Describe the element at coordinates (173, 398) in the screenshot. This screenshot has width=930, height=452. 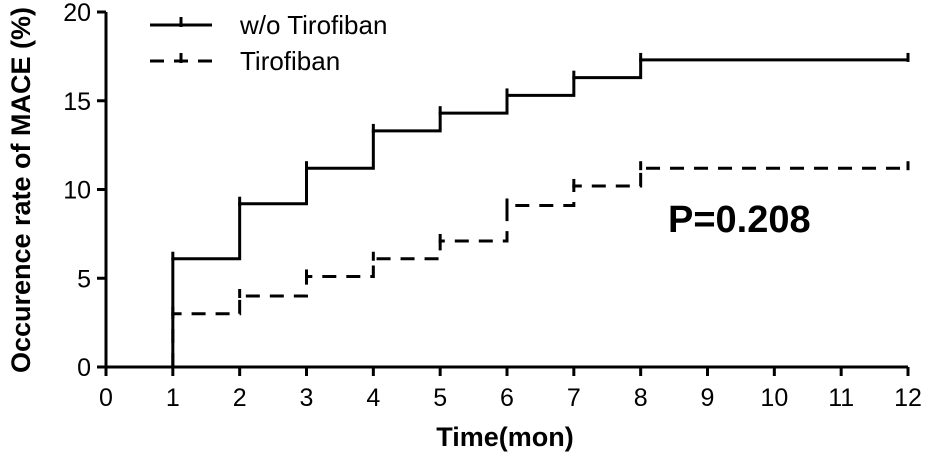
I see `x-tick-label: 1` at that location.